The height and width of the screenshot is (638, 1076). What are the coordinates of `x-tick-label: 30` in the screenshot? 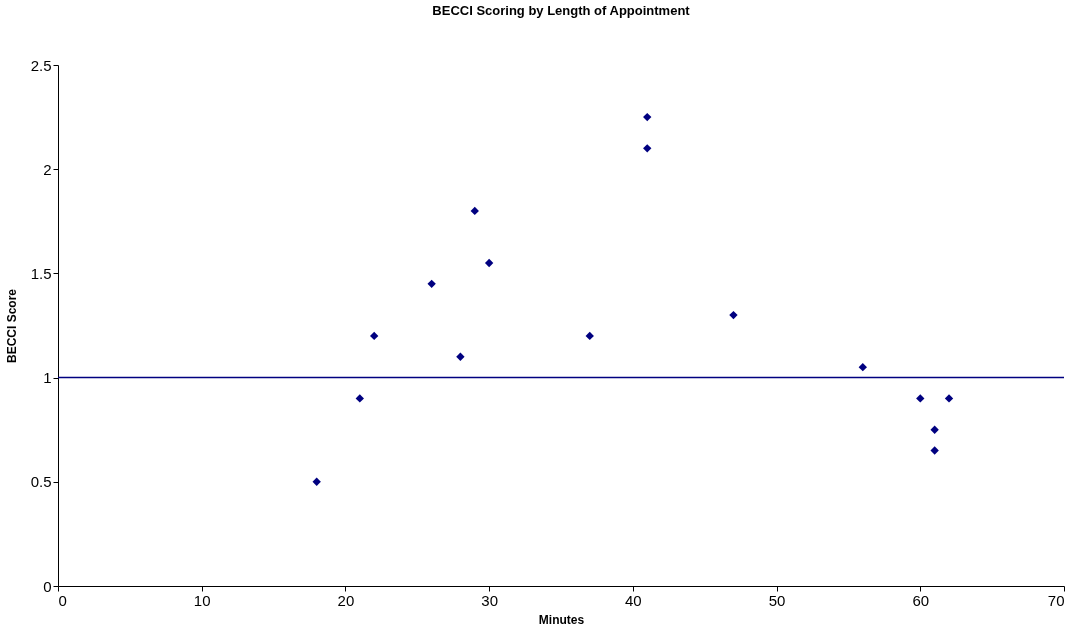 It's located at (489, 600).